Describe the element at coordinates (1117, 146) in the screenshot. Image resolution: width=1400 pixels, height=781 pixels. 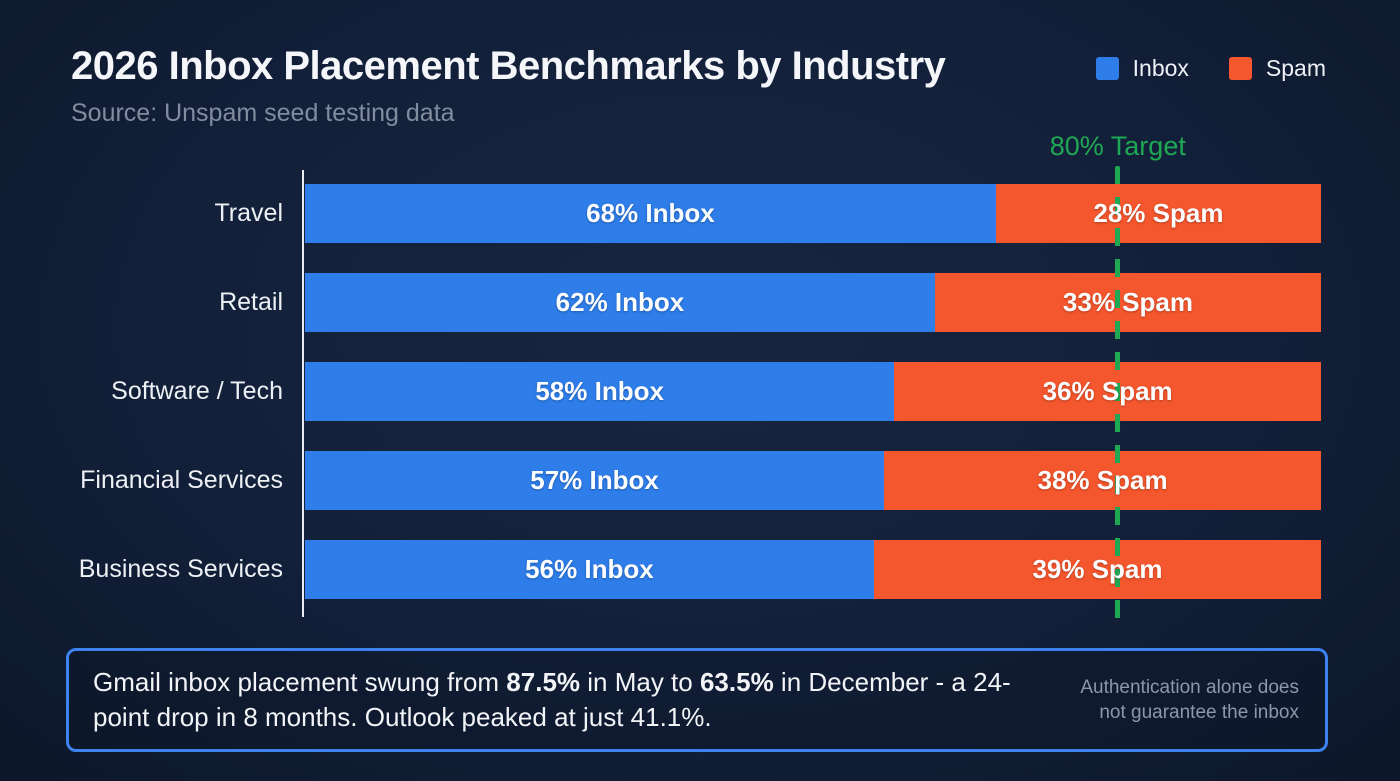
I see `target-line-label: 80% Target` at that location.